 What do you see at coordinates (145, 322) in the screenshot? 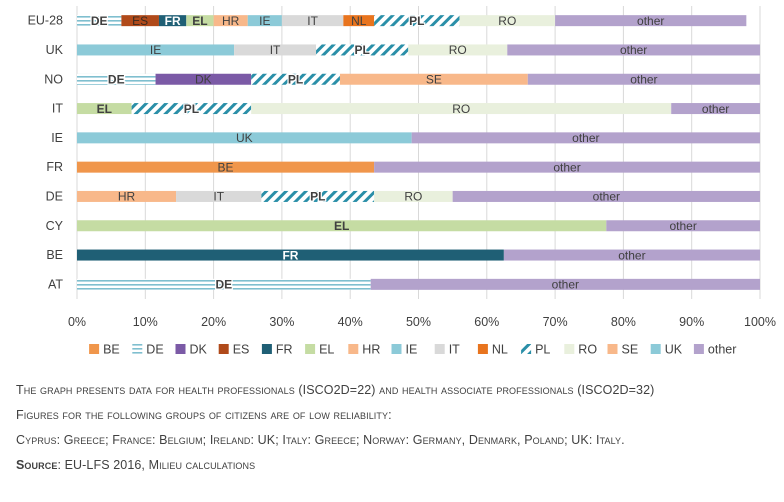
I see `x-tick-label: 10%` at bounding box center [145, 322].